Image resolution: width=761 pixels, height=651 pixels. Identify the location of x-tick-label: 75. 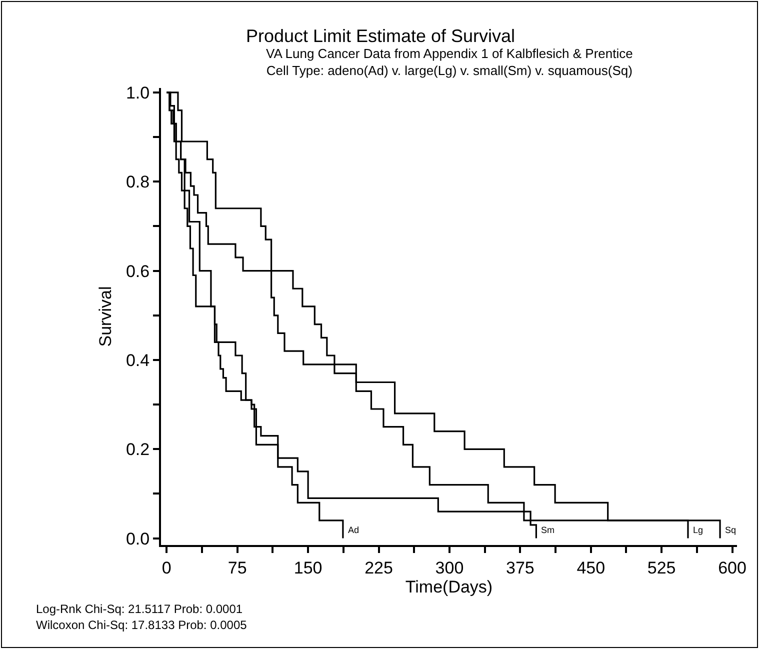
(237, 568).